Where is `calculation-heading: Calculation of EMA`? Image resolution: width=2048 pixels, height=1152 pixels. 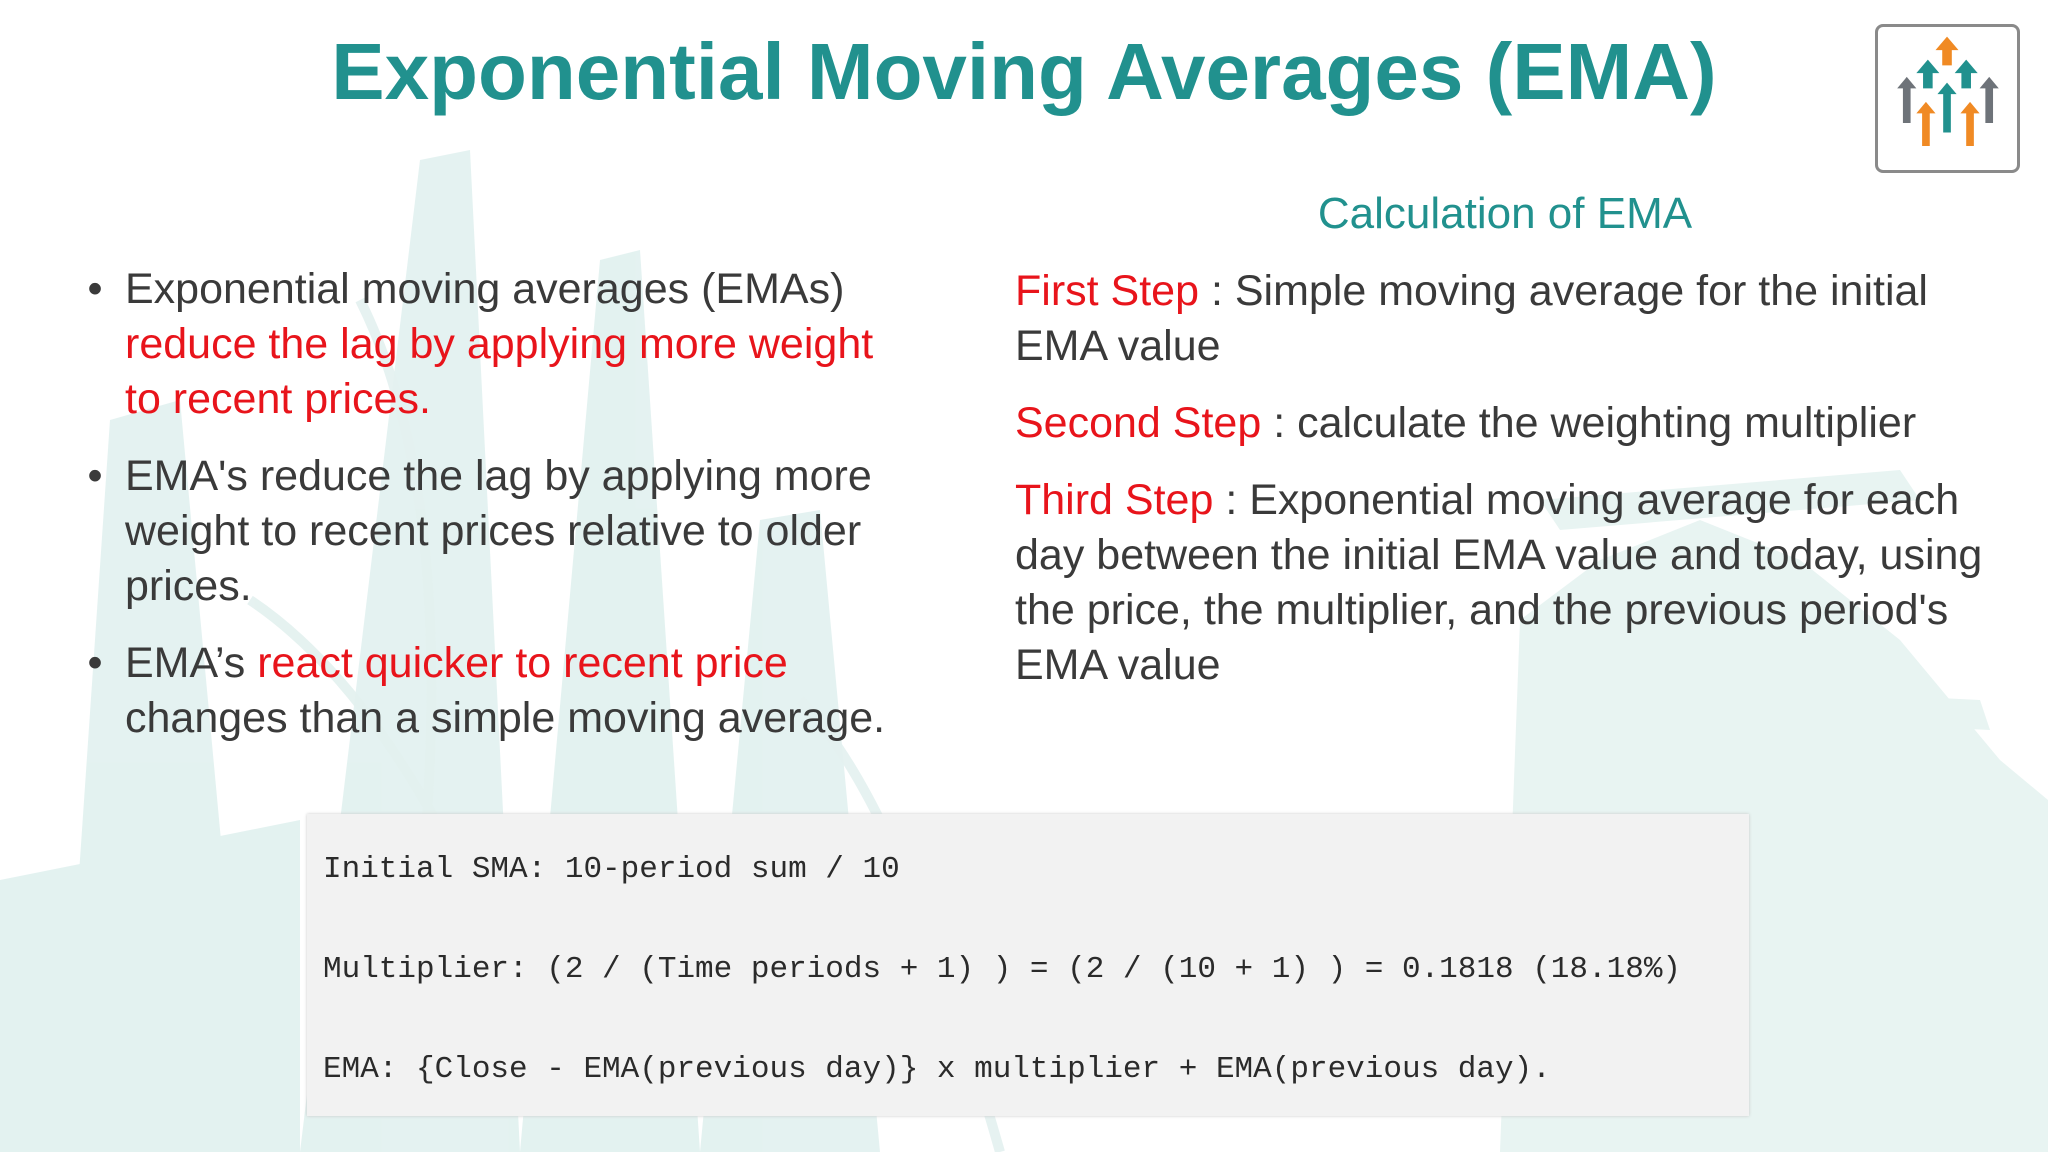 calculation-heading: Calculation of EMA is located at coordinates (1505, 213).